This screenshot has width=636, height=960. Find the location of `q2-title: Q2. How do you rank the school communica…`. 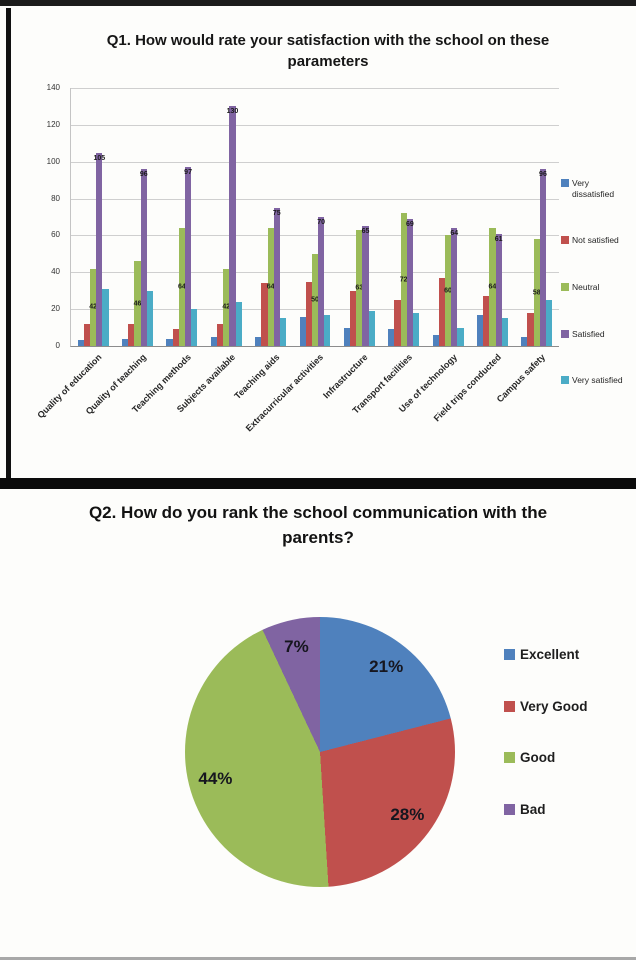

q2-title: Q2. How do you rank the school communica… is located at coordinates (318, 525).